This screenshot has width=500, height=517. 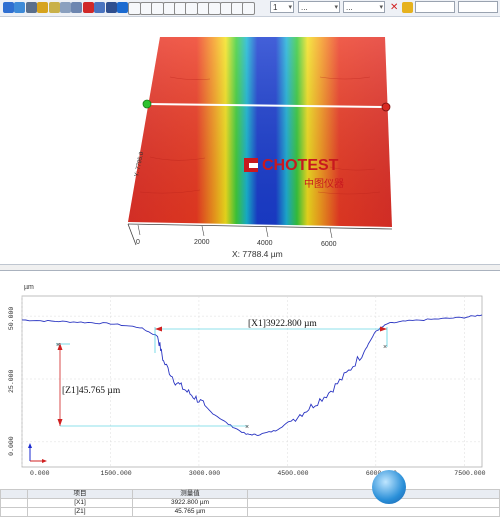 What do you see at coordinates (282, 324) in the screenshot?
I see `x1-annotation: [X1]3922.800 µm` at bounding box center [282, 324].